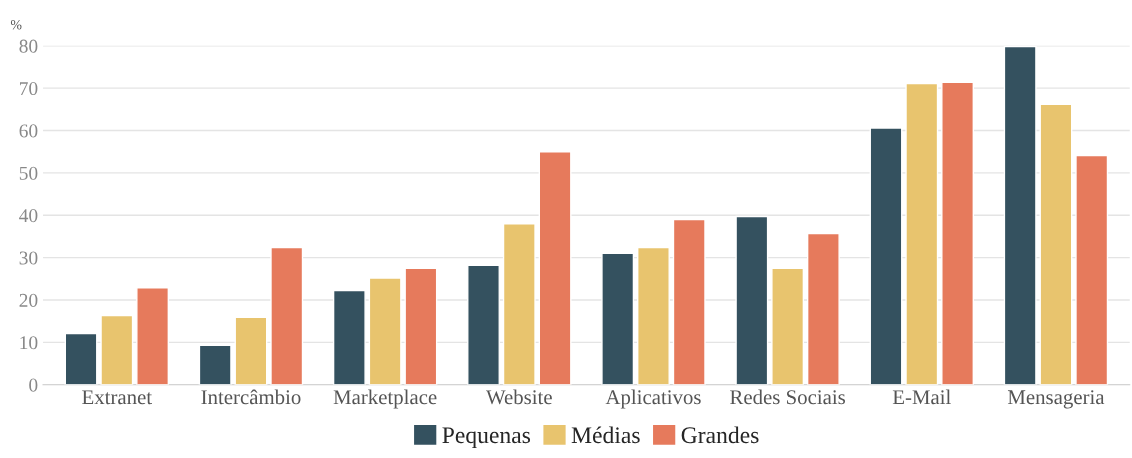  Describe the element at coordinates (486, 437) in the screenshot. I see `legend-label: Pequenas` at that location.